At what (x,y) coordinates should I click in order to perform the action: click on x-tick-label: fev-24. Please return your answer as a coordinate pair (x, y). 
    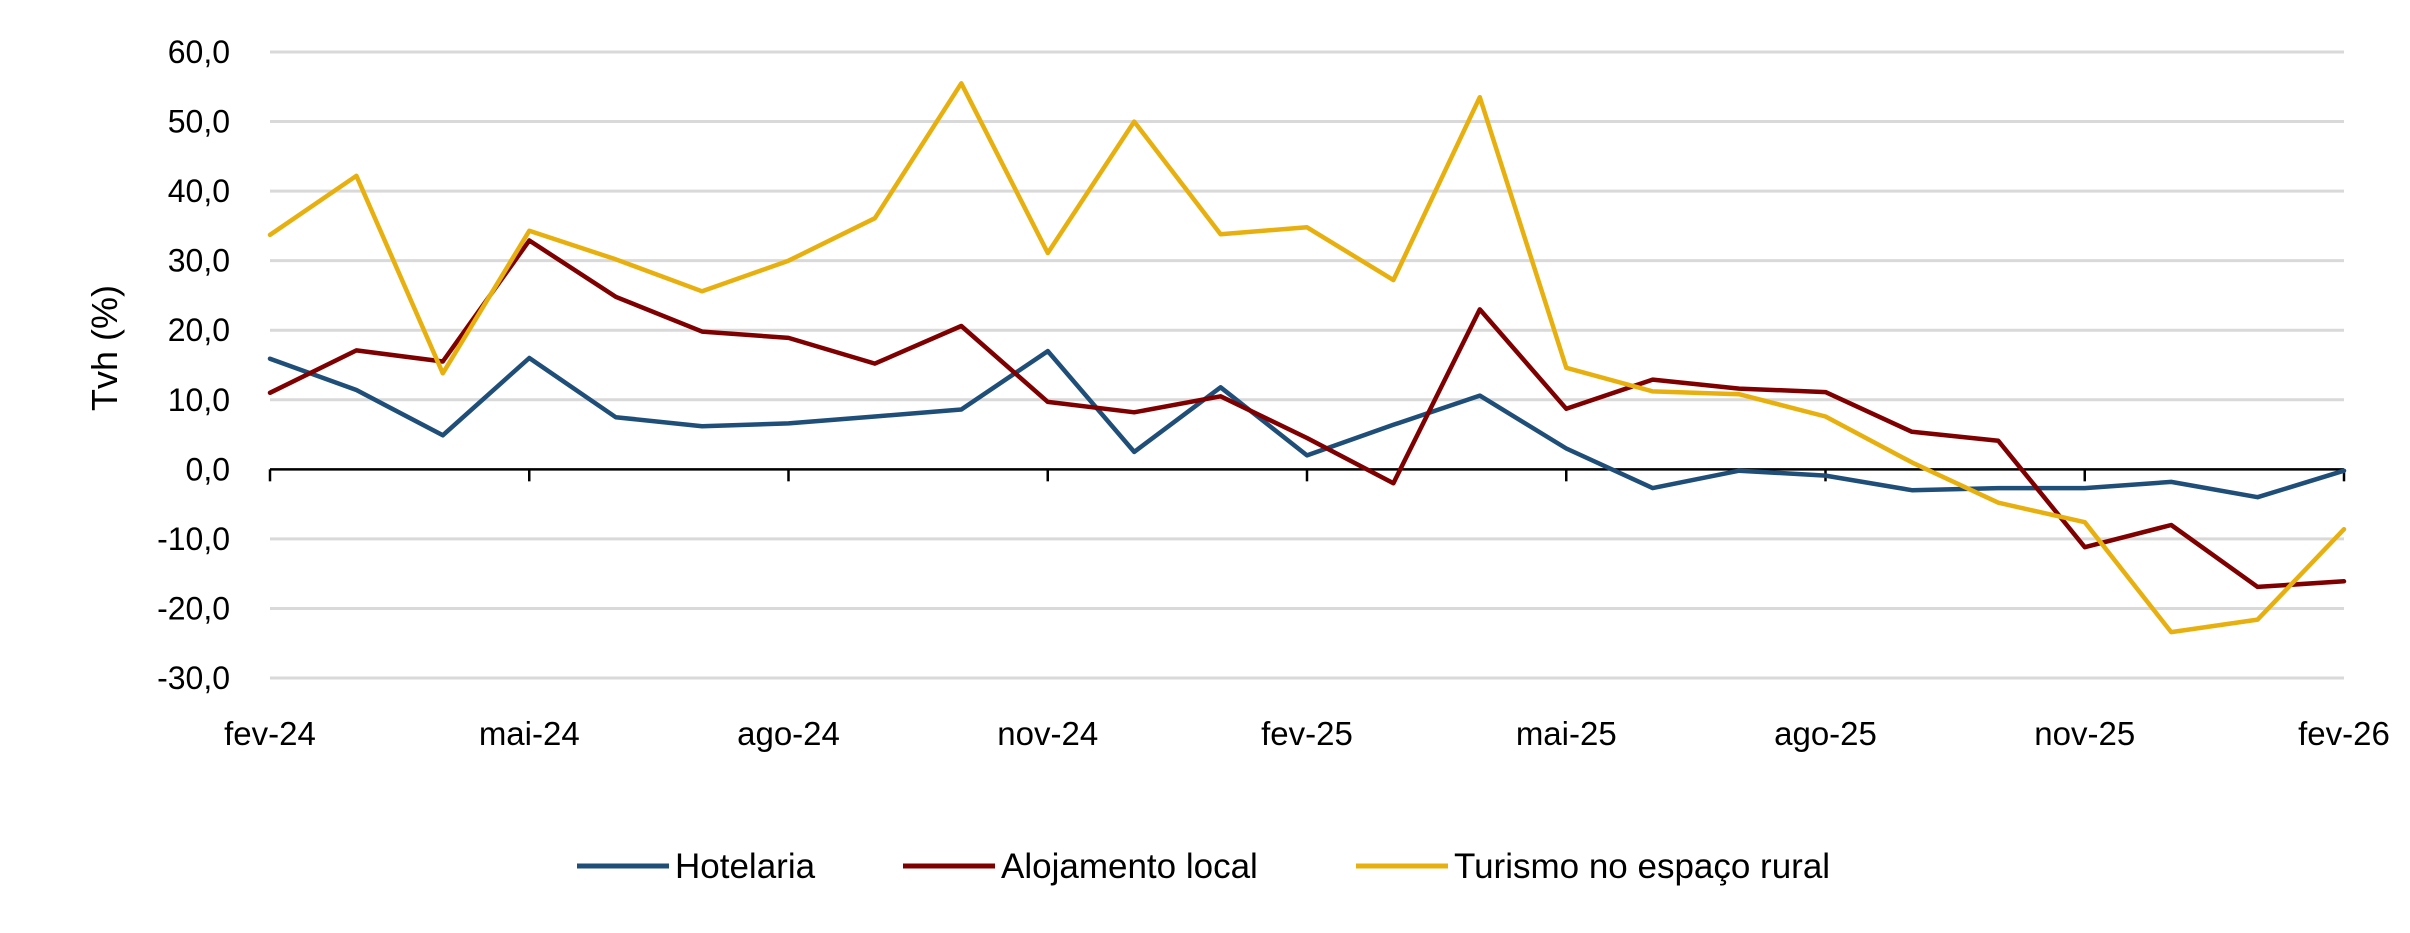
    Looking at the image, I should click on (270, 733).